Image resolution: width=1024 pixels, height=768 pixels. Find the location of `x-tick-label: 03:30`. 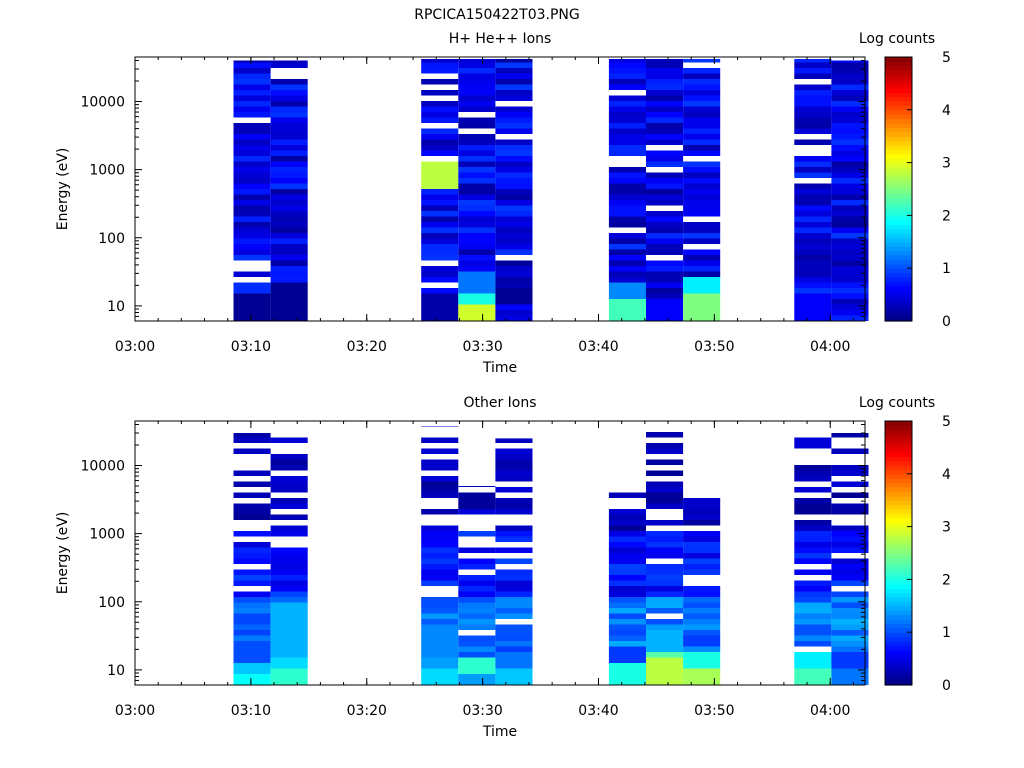

x-tick-label: 03:30 is located at coordinates (482, 711).